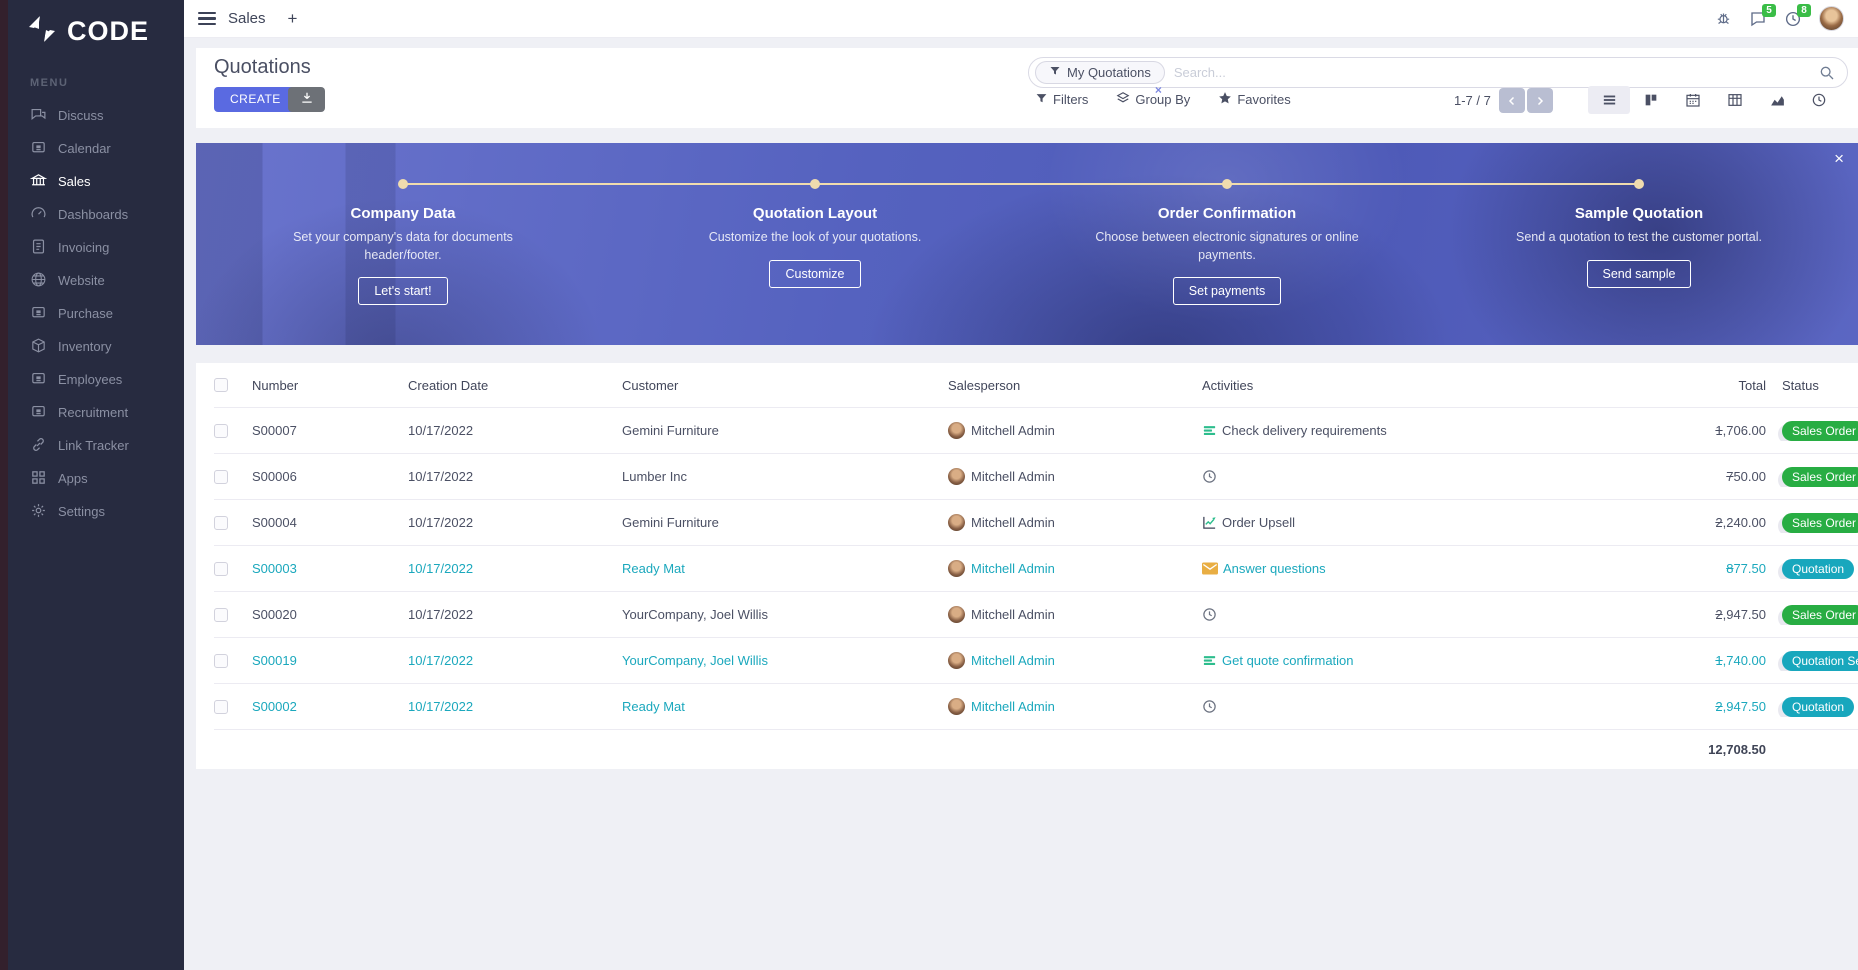 Image resolution: width=1858 pixels, height=970 pixels. Describe the element at coordinates (1769, 10) in the screenshot. I see `messages-count-badge: 5` at that location.